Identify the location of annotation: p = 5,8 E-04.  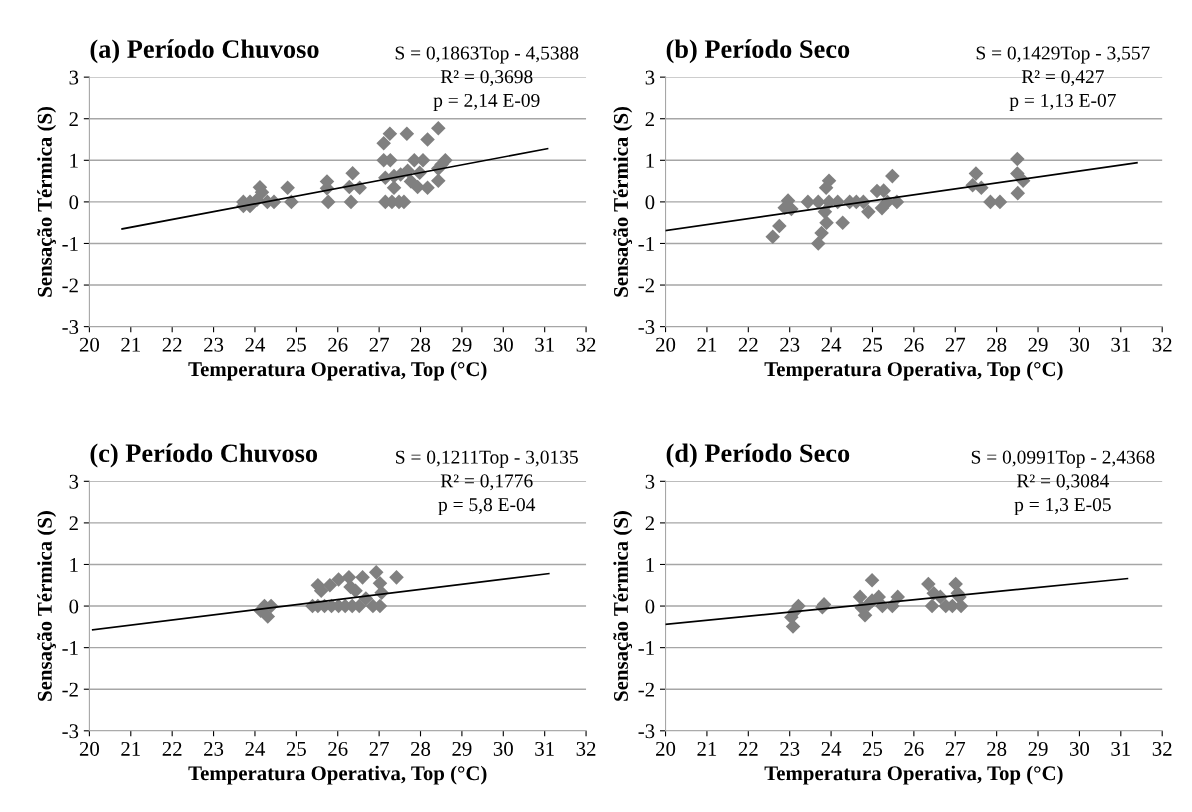
(487, 507).